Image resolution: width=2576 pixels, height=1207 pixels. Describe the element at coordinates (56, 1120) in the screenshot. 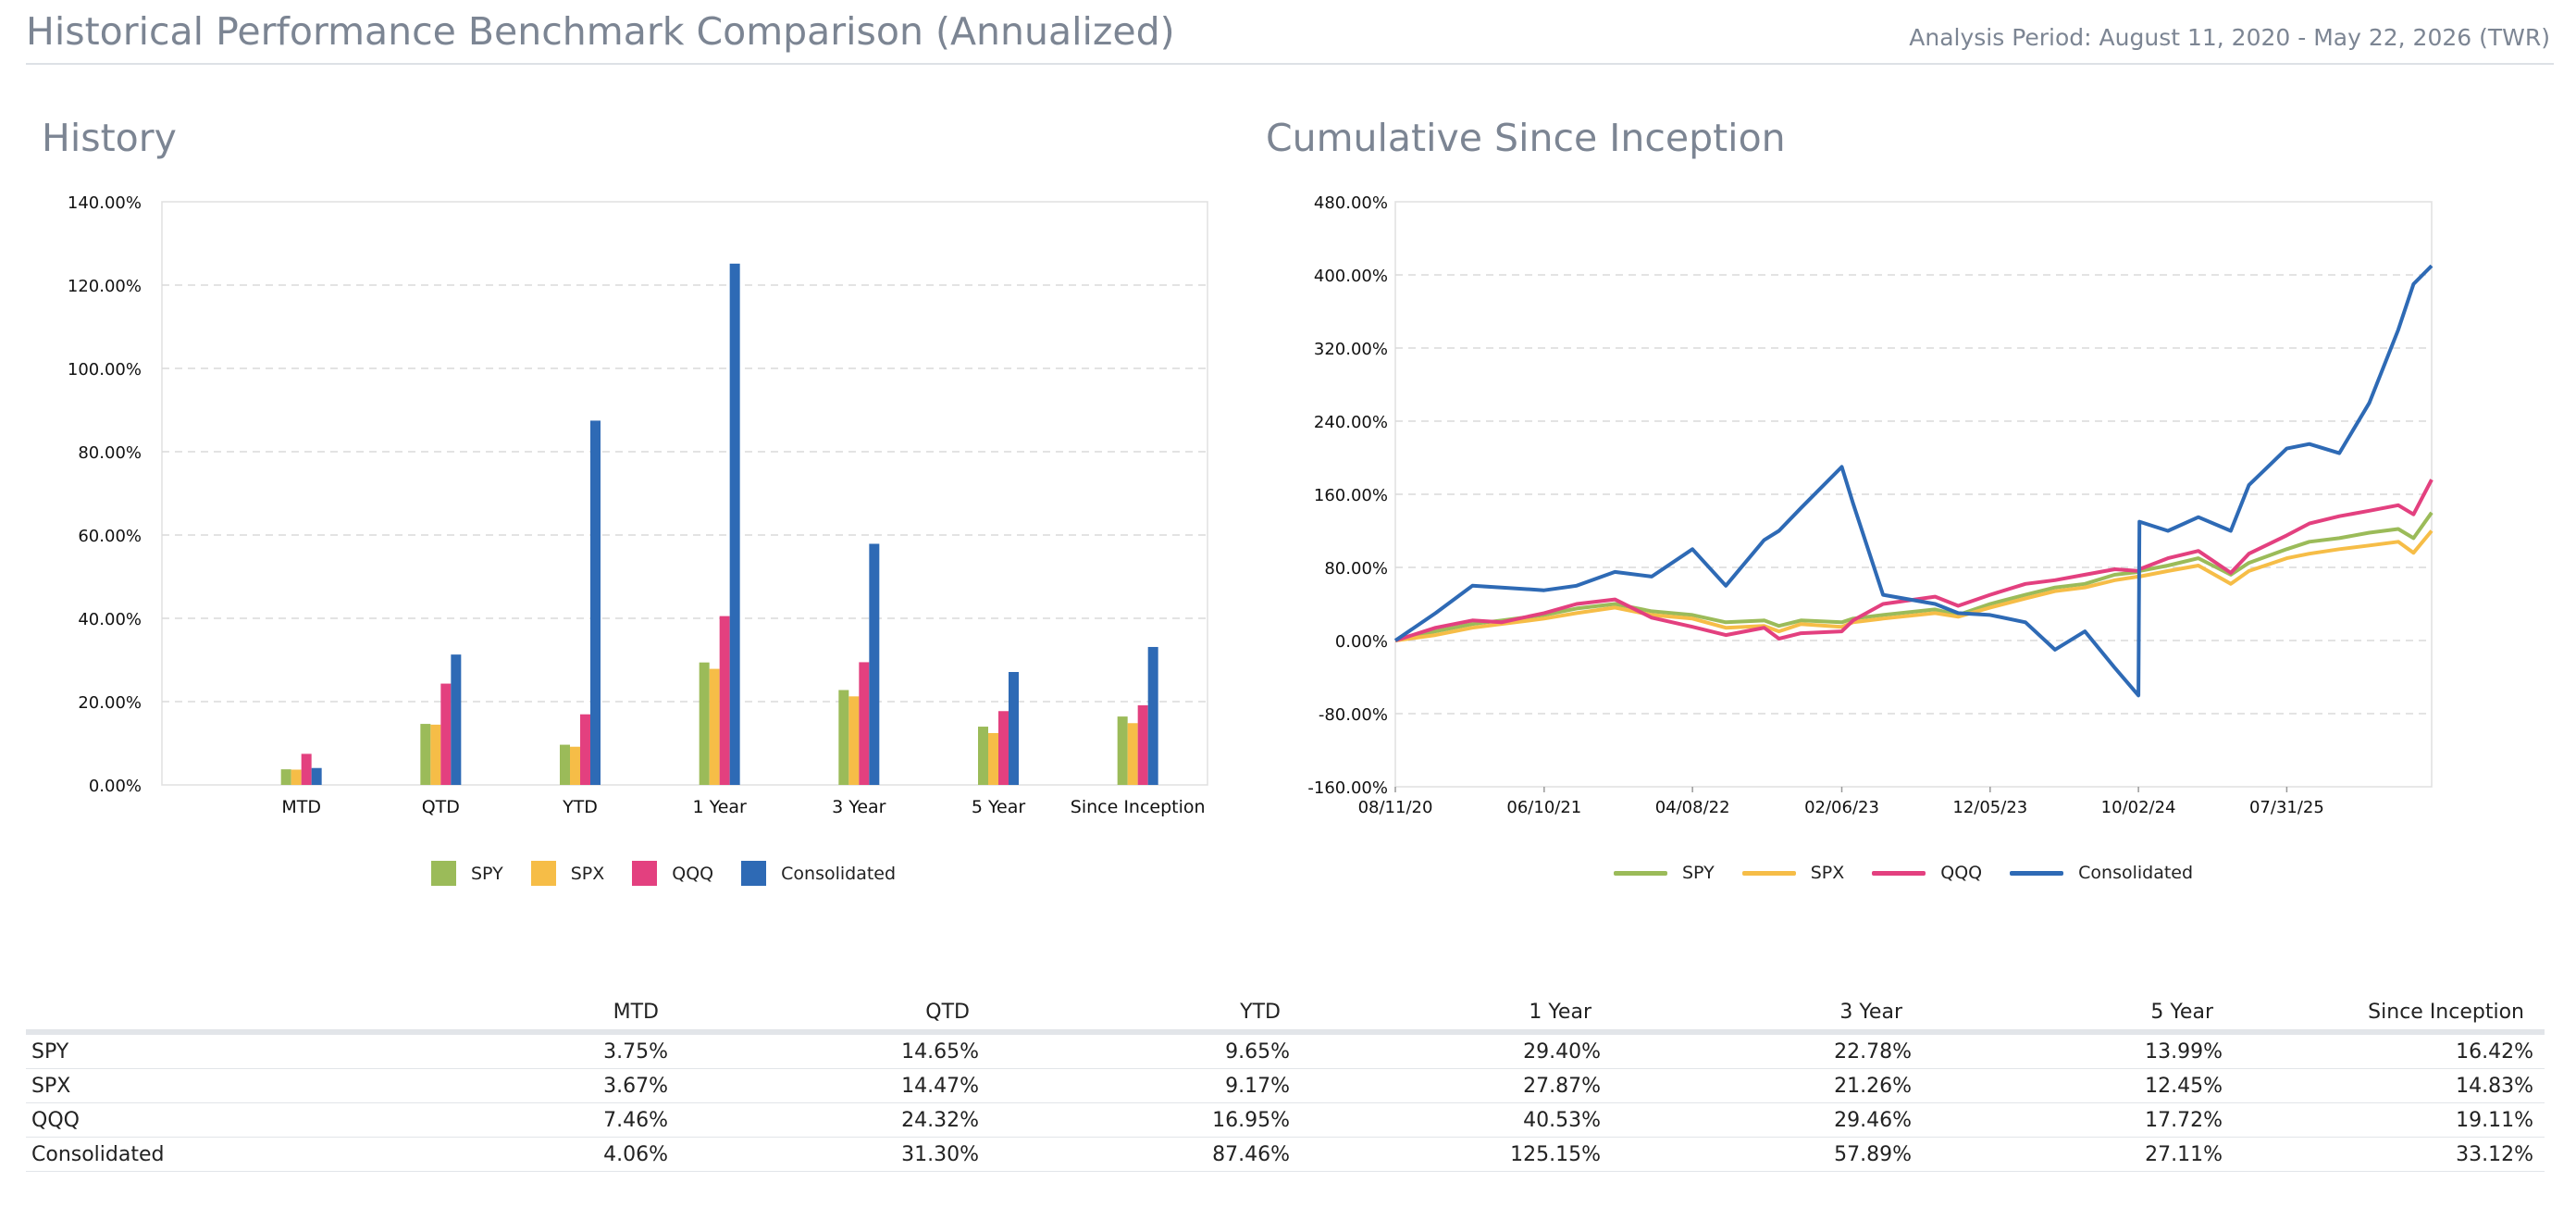

I see `row-label: QQQ` at that location.